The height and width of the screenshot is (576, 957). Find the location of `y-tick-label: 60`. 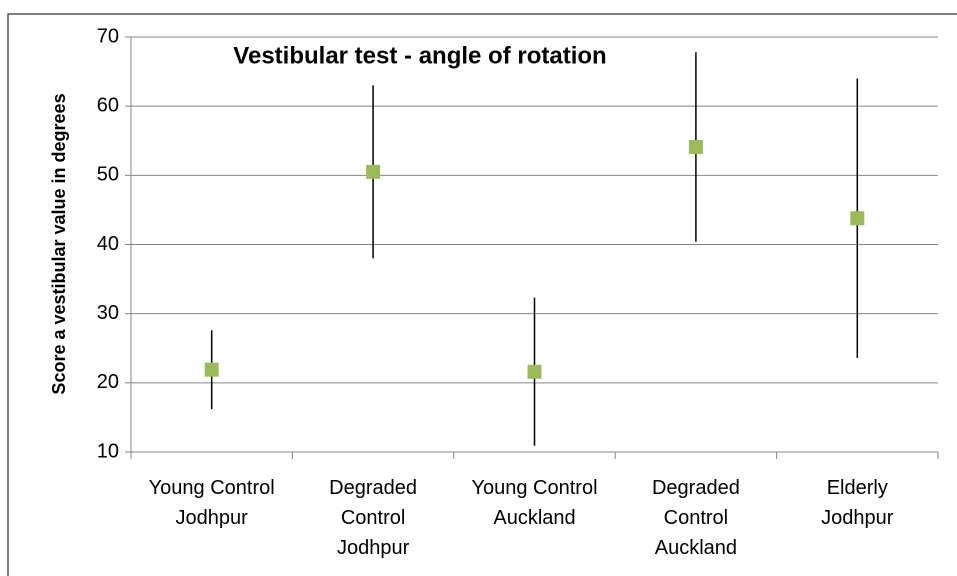

y-tick-label: 60 is located at coordinates (108, 105).